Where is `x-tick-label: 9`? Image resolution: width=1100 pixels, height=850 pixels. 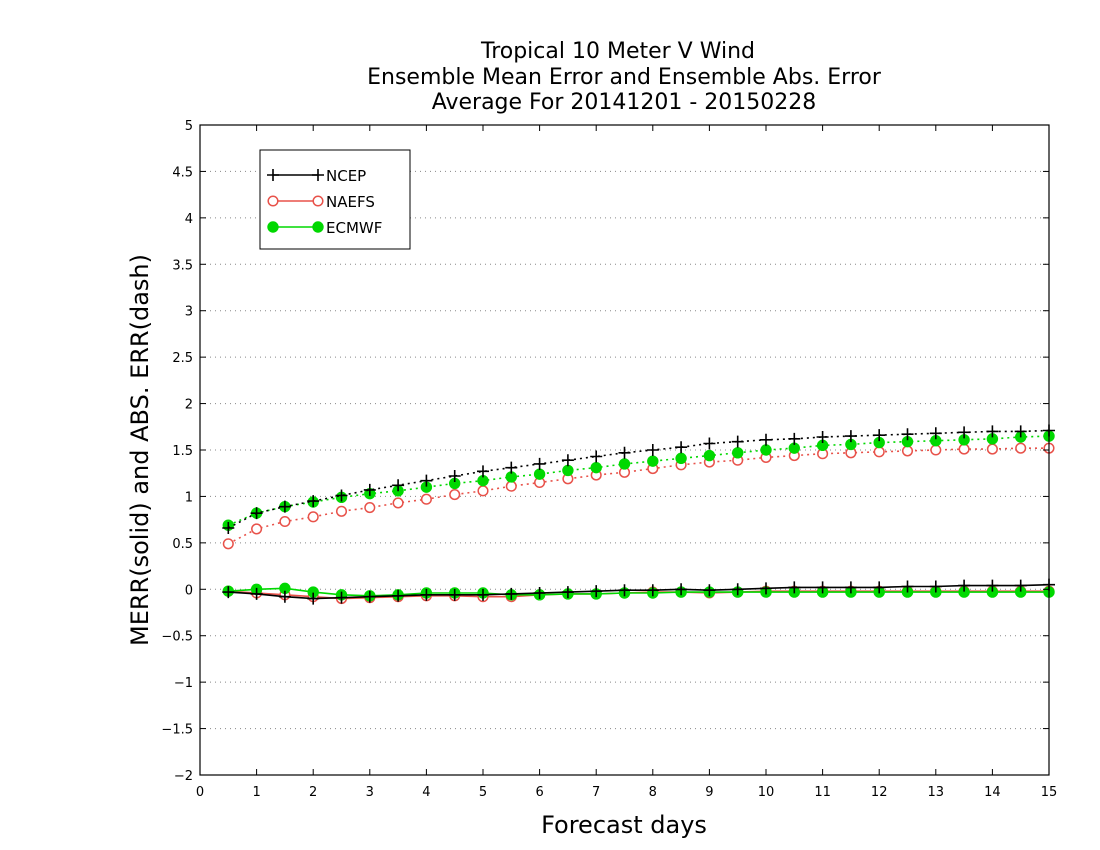 x-tick-label: 9 is located at coordinates (709, 792).